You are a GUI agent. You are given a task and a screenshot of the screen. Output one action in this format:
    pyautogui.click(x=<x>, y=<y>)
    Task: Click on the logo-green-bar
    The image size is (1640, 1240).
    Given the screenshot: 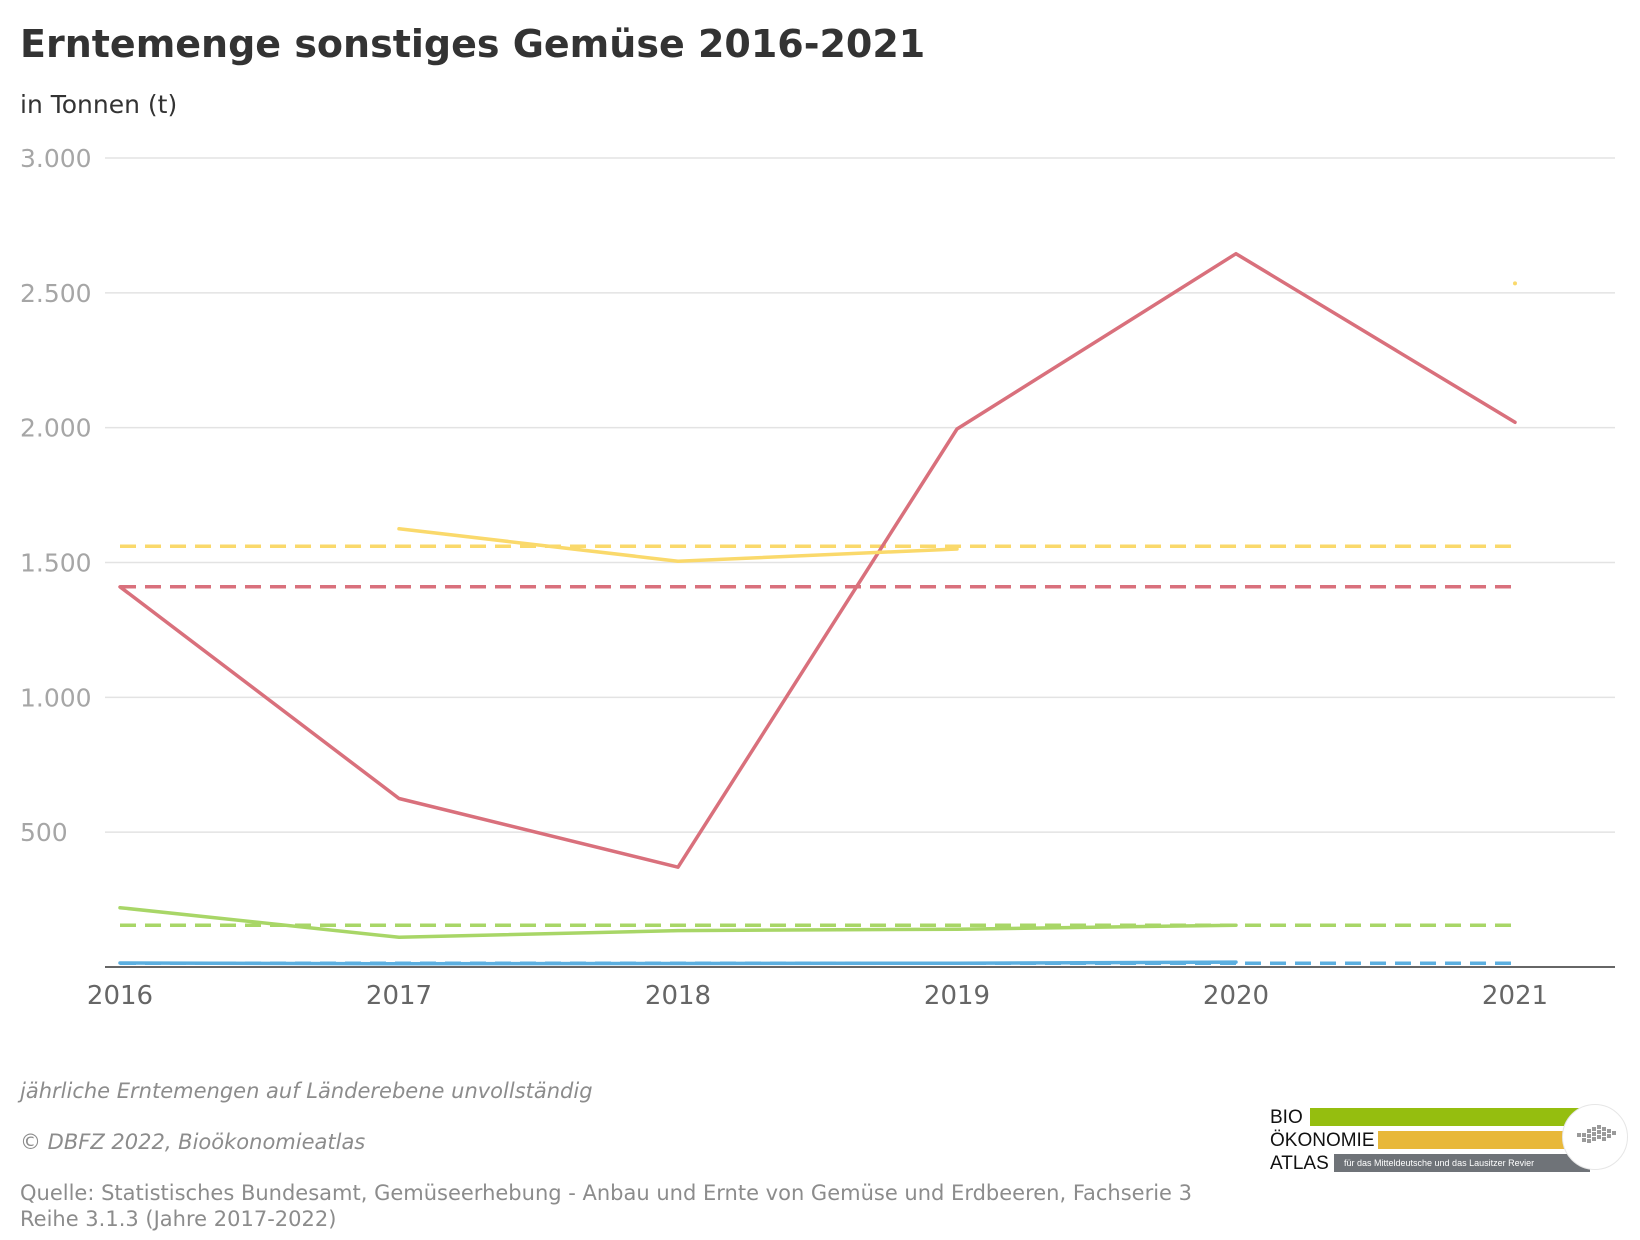 What is the action you would take?
    pyautogui.click(x=1450, y=1117)
    